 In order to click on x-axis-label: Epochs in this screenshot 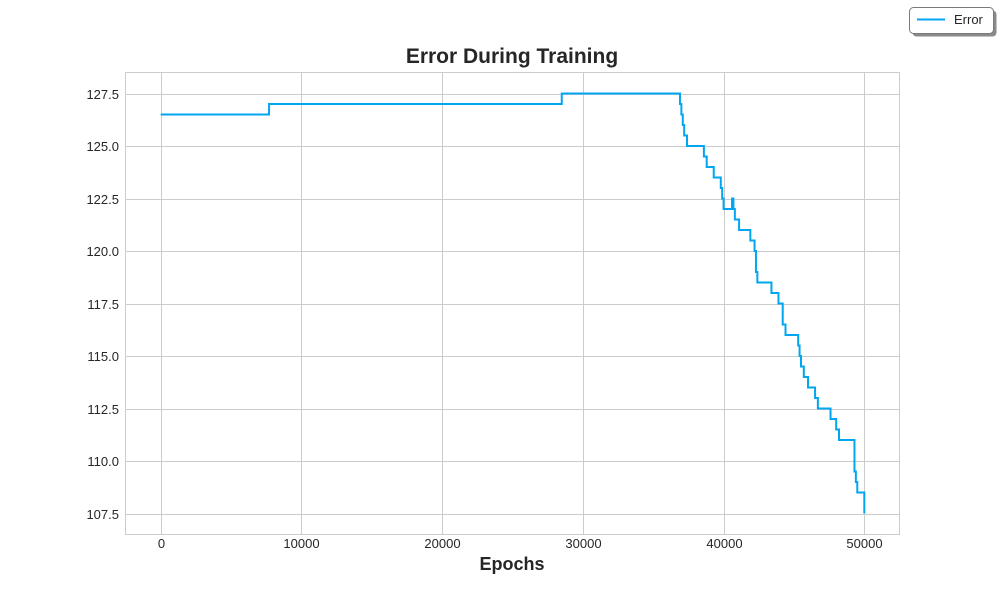, I will do `click(511, 564)`.